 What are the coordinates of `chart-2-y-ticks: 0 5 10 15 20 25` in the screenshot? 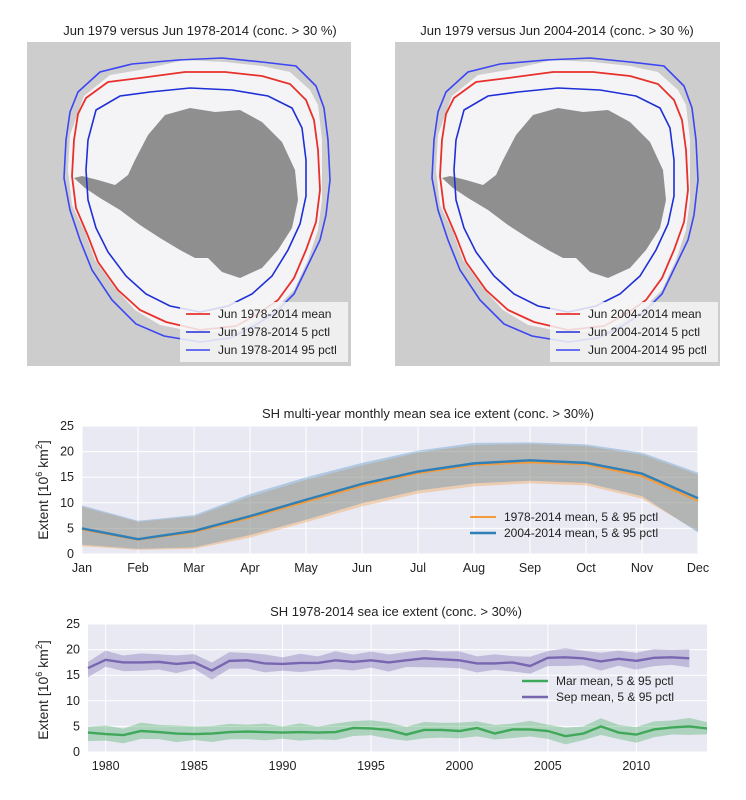 It's located at (73, 688).